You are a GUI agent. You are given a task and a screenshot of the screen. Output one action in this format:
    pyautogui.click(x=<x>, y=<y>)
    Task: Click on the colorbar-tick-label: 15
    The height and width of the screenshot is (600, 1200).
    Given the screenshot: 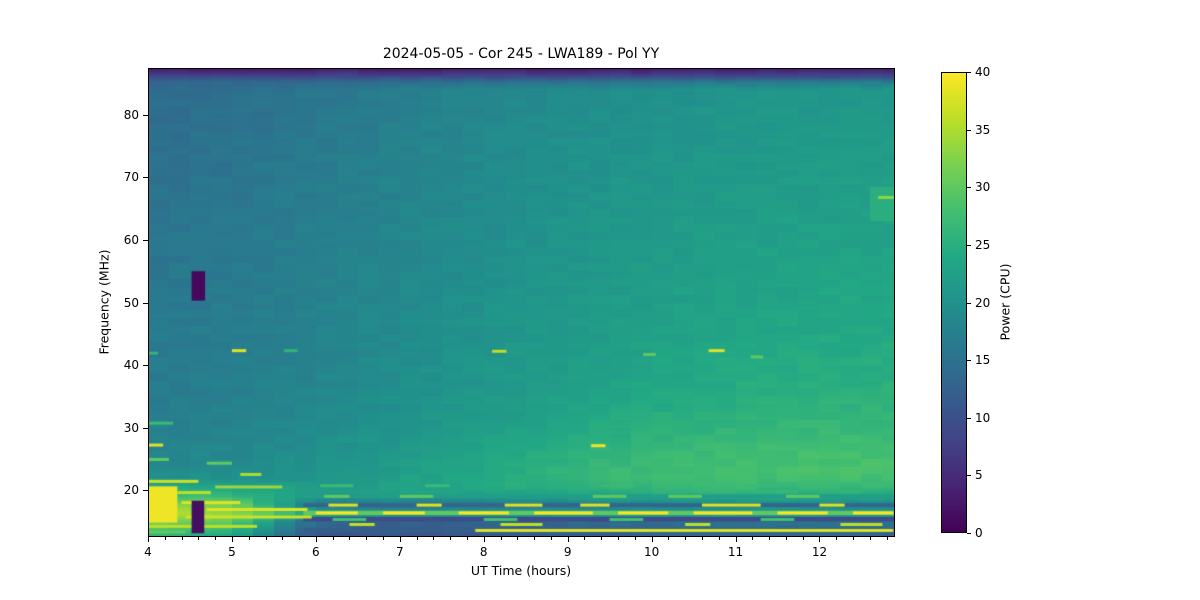 What is the action you would take?
    pyautogui.click(x=983, y=360)
    